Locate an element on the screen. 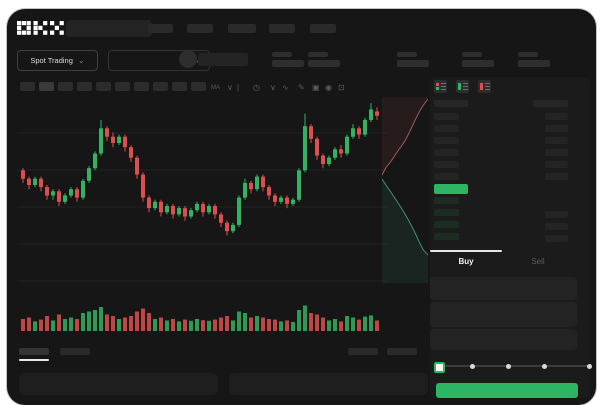  combined-book-icon is located at coordinates (440, 86).